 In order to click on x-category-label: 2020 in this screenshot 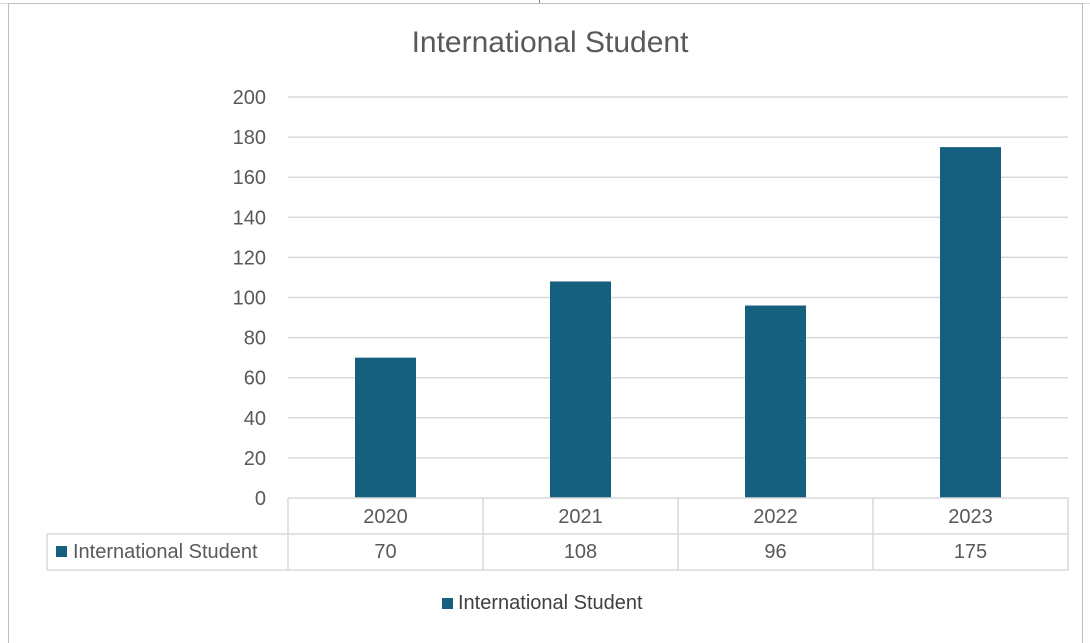, I will do `click(385, 517)`.